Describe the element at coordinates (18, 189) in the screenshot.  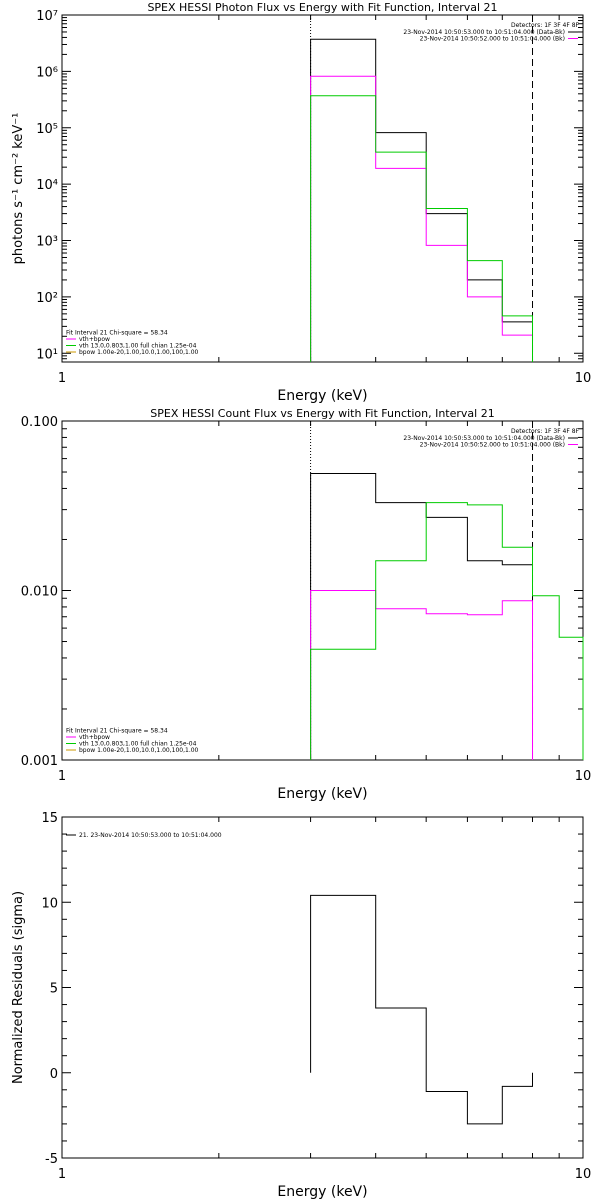
I see `y-axis-label: photons s⁻¹ cm⁻² keV⁻¹` at that location.